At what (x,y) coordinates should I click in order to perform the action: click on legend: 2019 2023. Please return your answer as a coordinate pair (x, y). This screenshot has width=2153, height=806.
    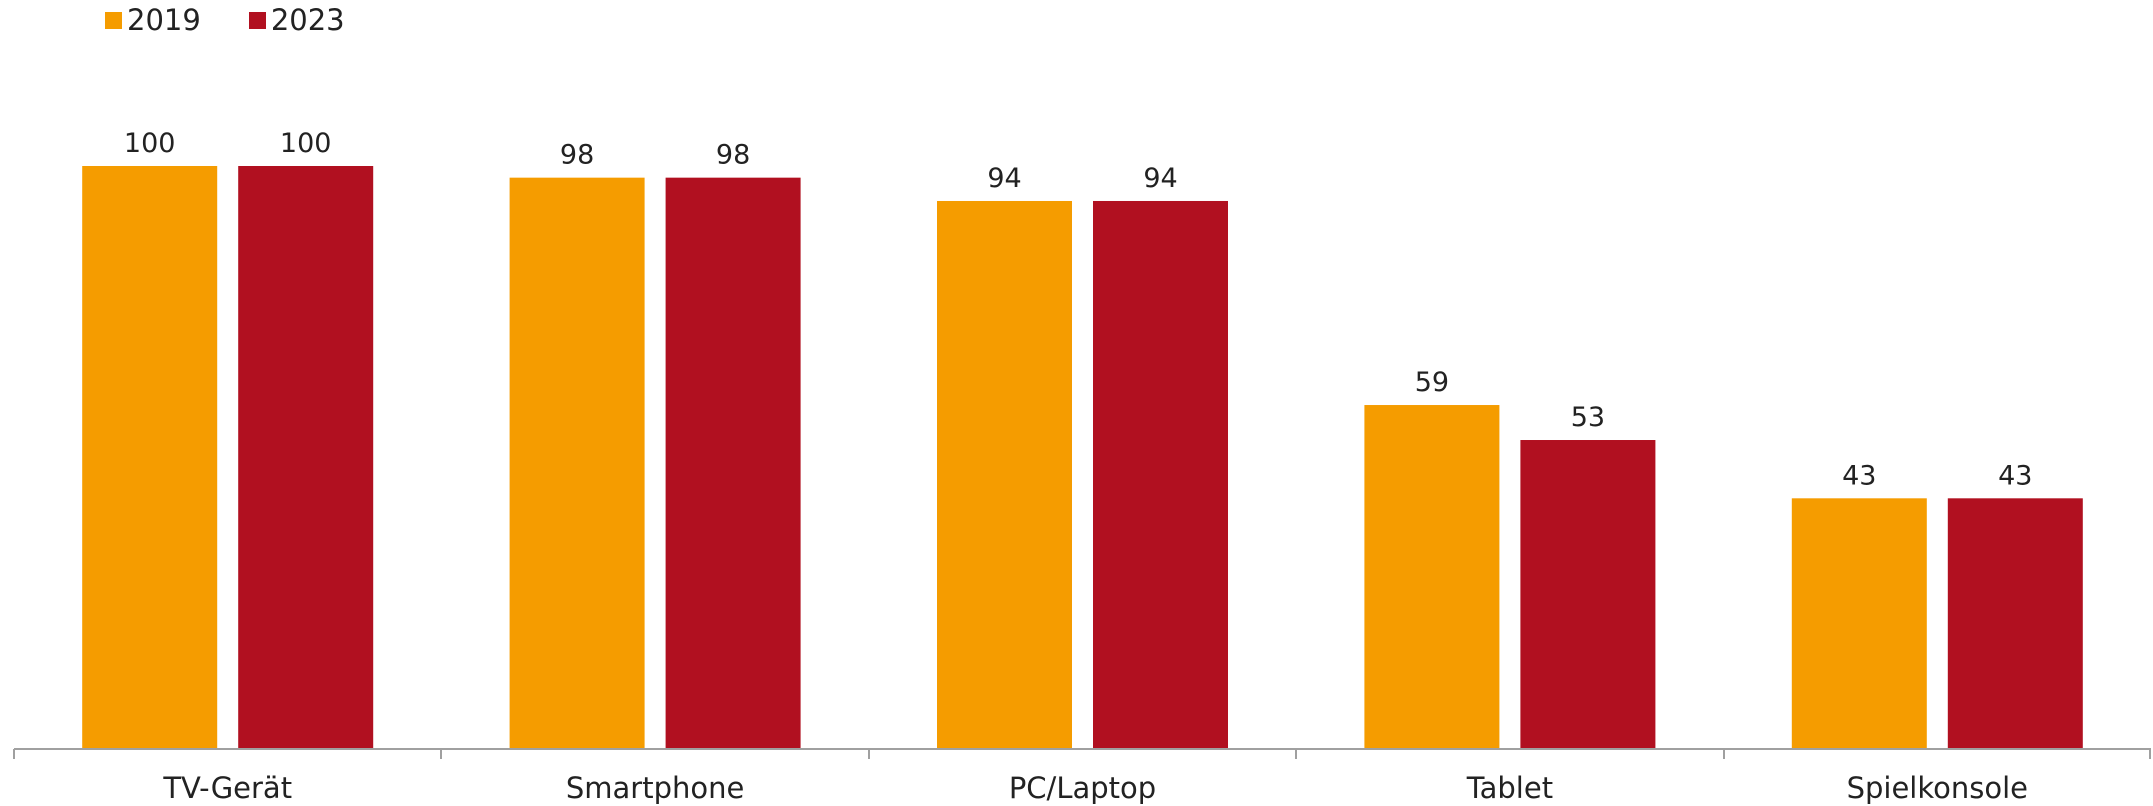
    Looking at the image, I should click on (249, 20).